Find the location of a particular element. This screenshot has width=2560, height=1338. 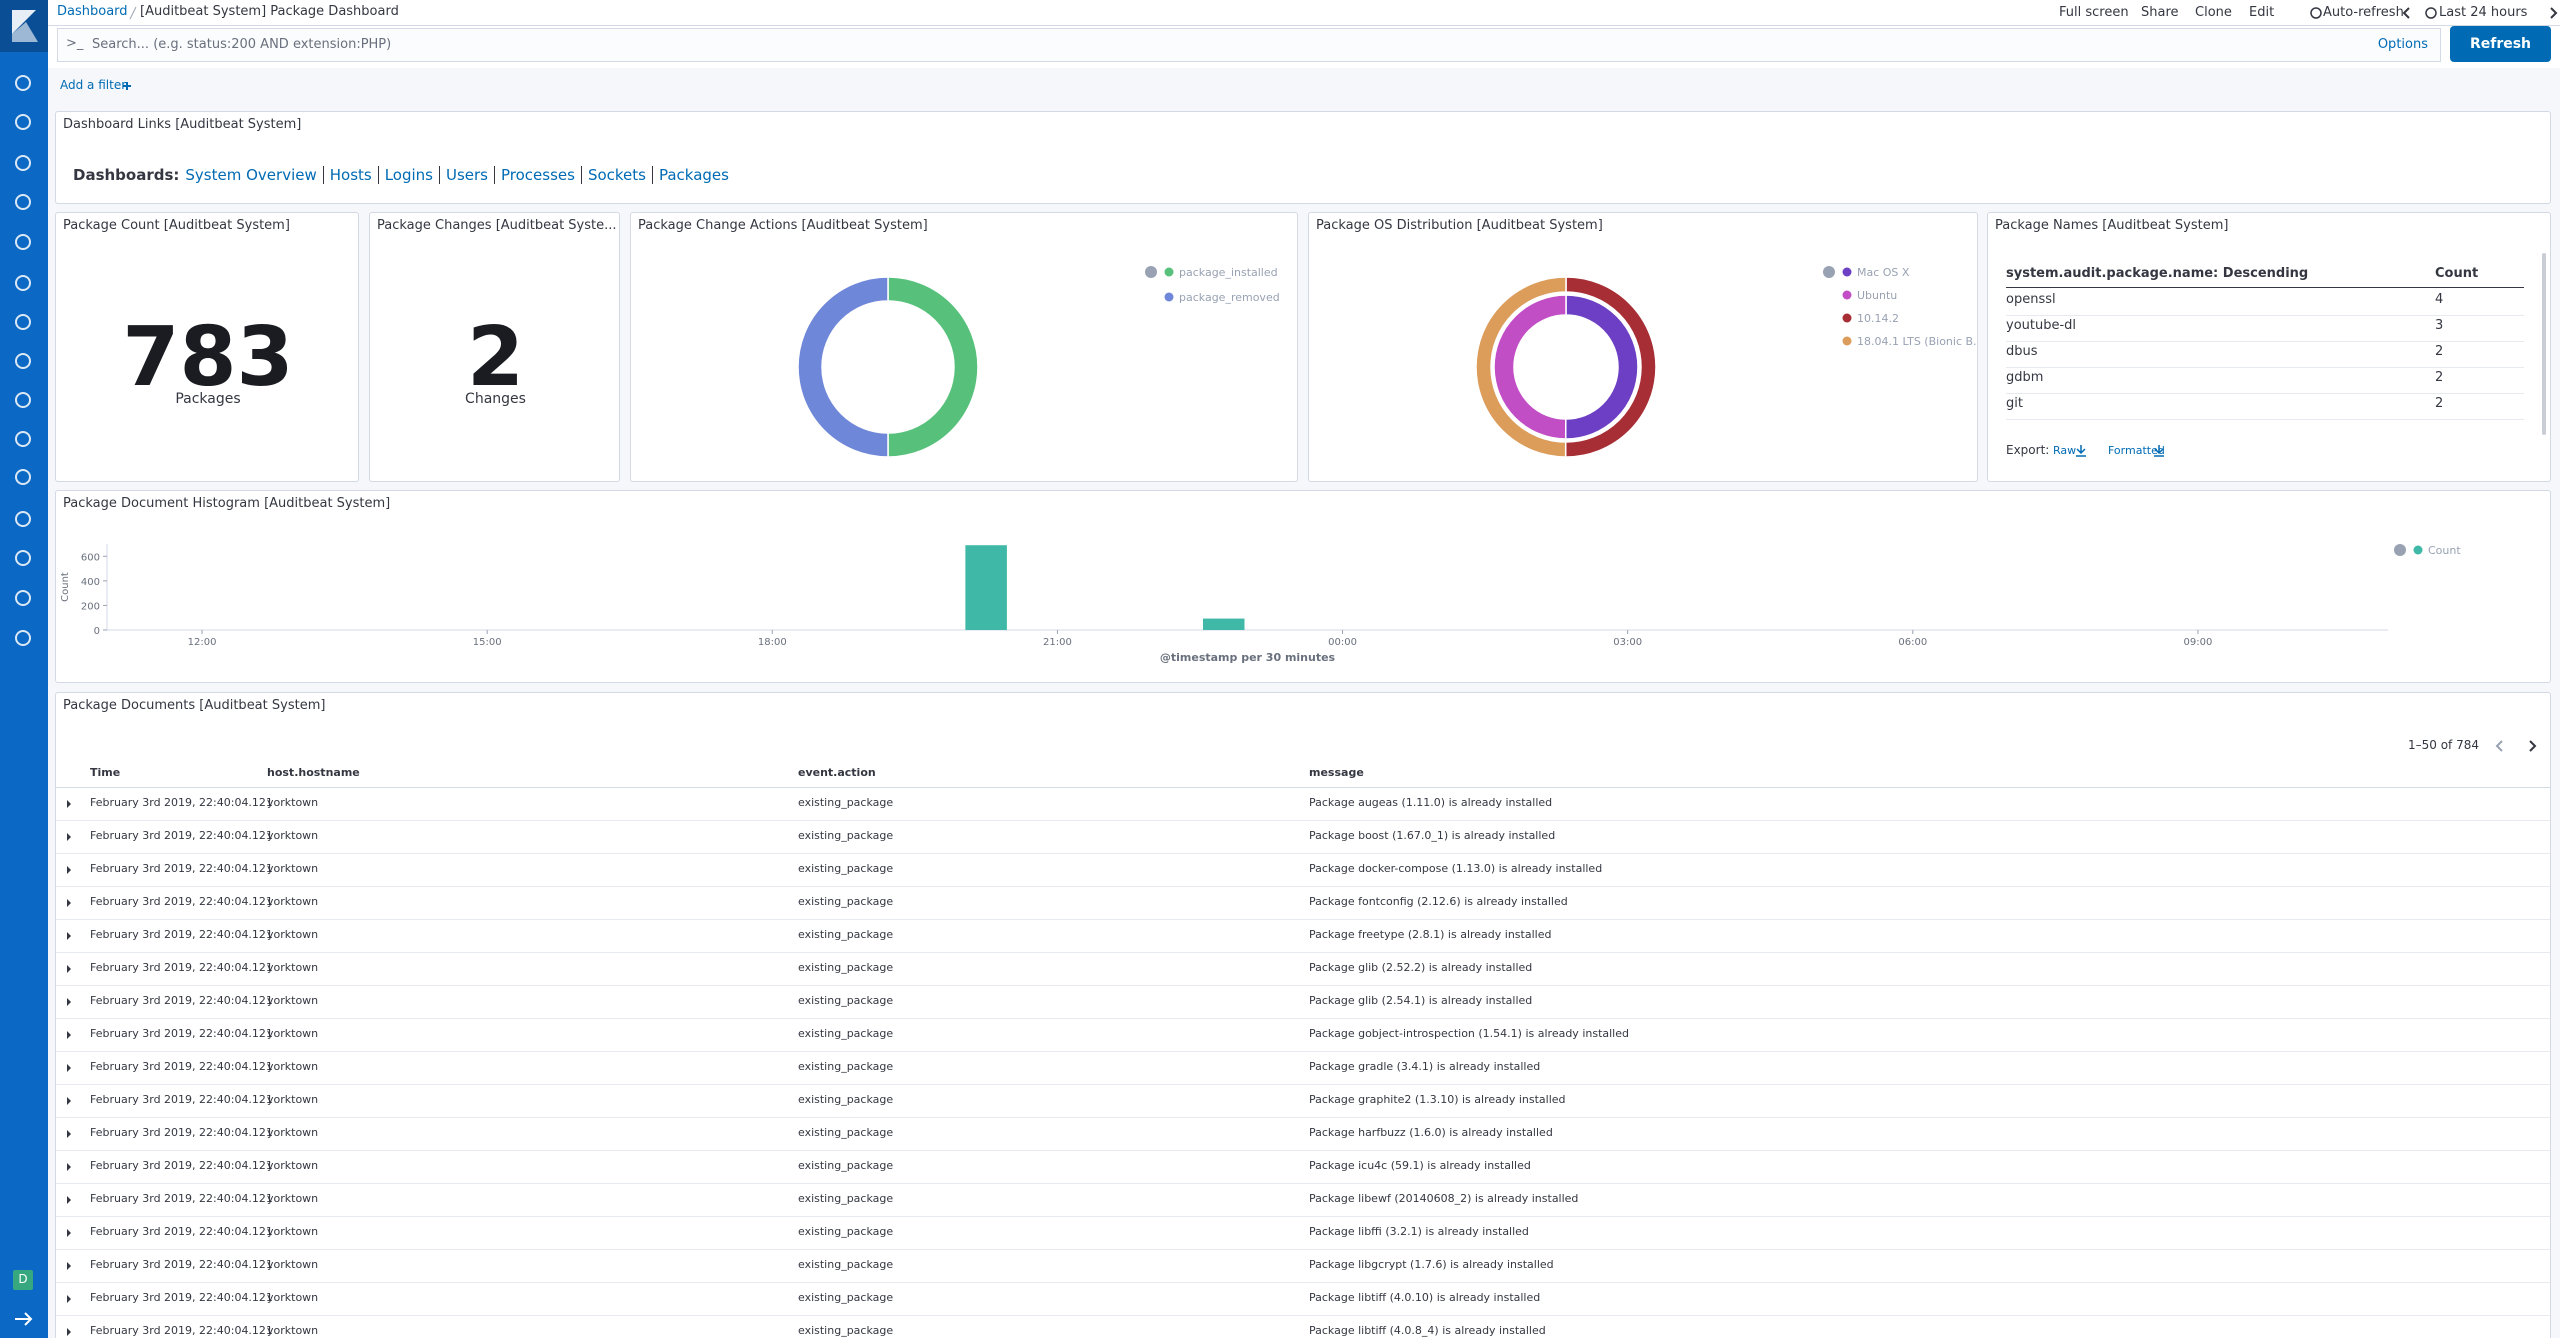

menu-item: Full screen is located at coordinates (2094, 12).